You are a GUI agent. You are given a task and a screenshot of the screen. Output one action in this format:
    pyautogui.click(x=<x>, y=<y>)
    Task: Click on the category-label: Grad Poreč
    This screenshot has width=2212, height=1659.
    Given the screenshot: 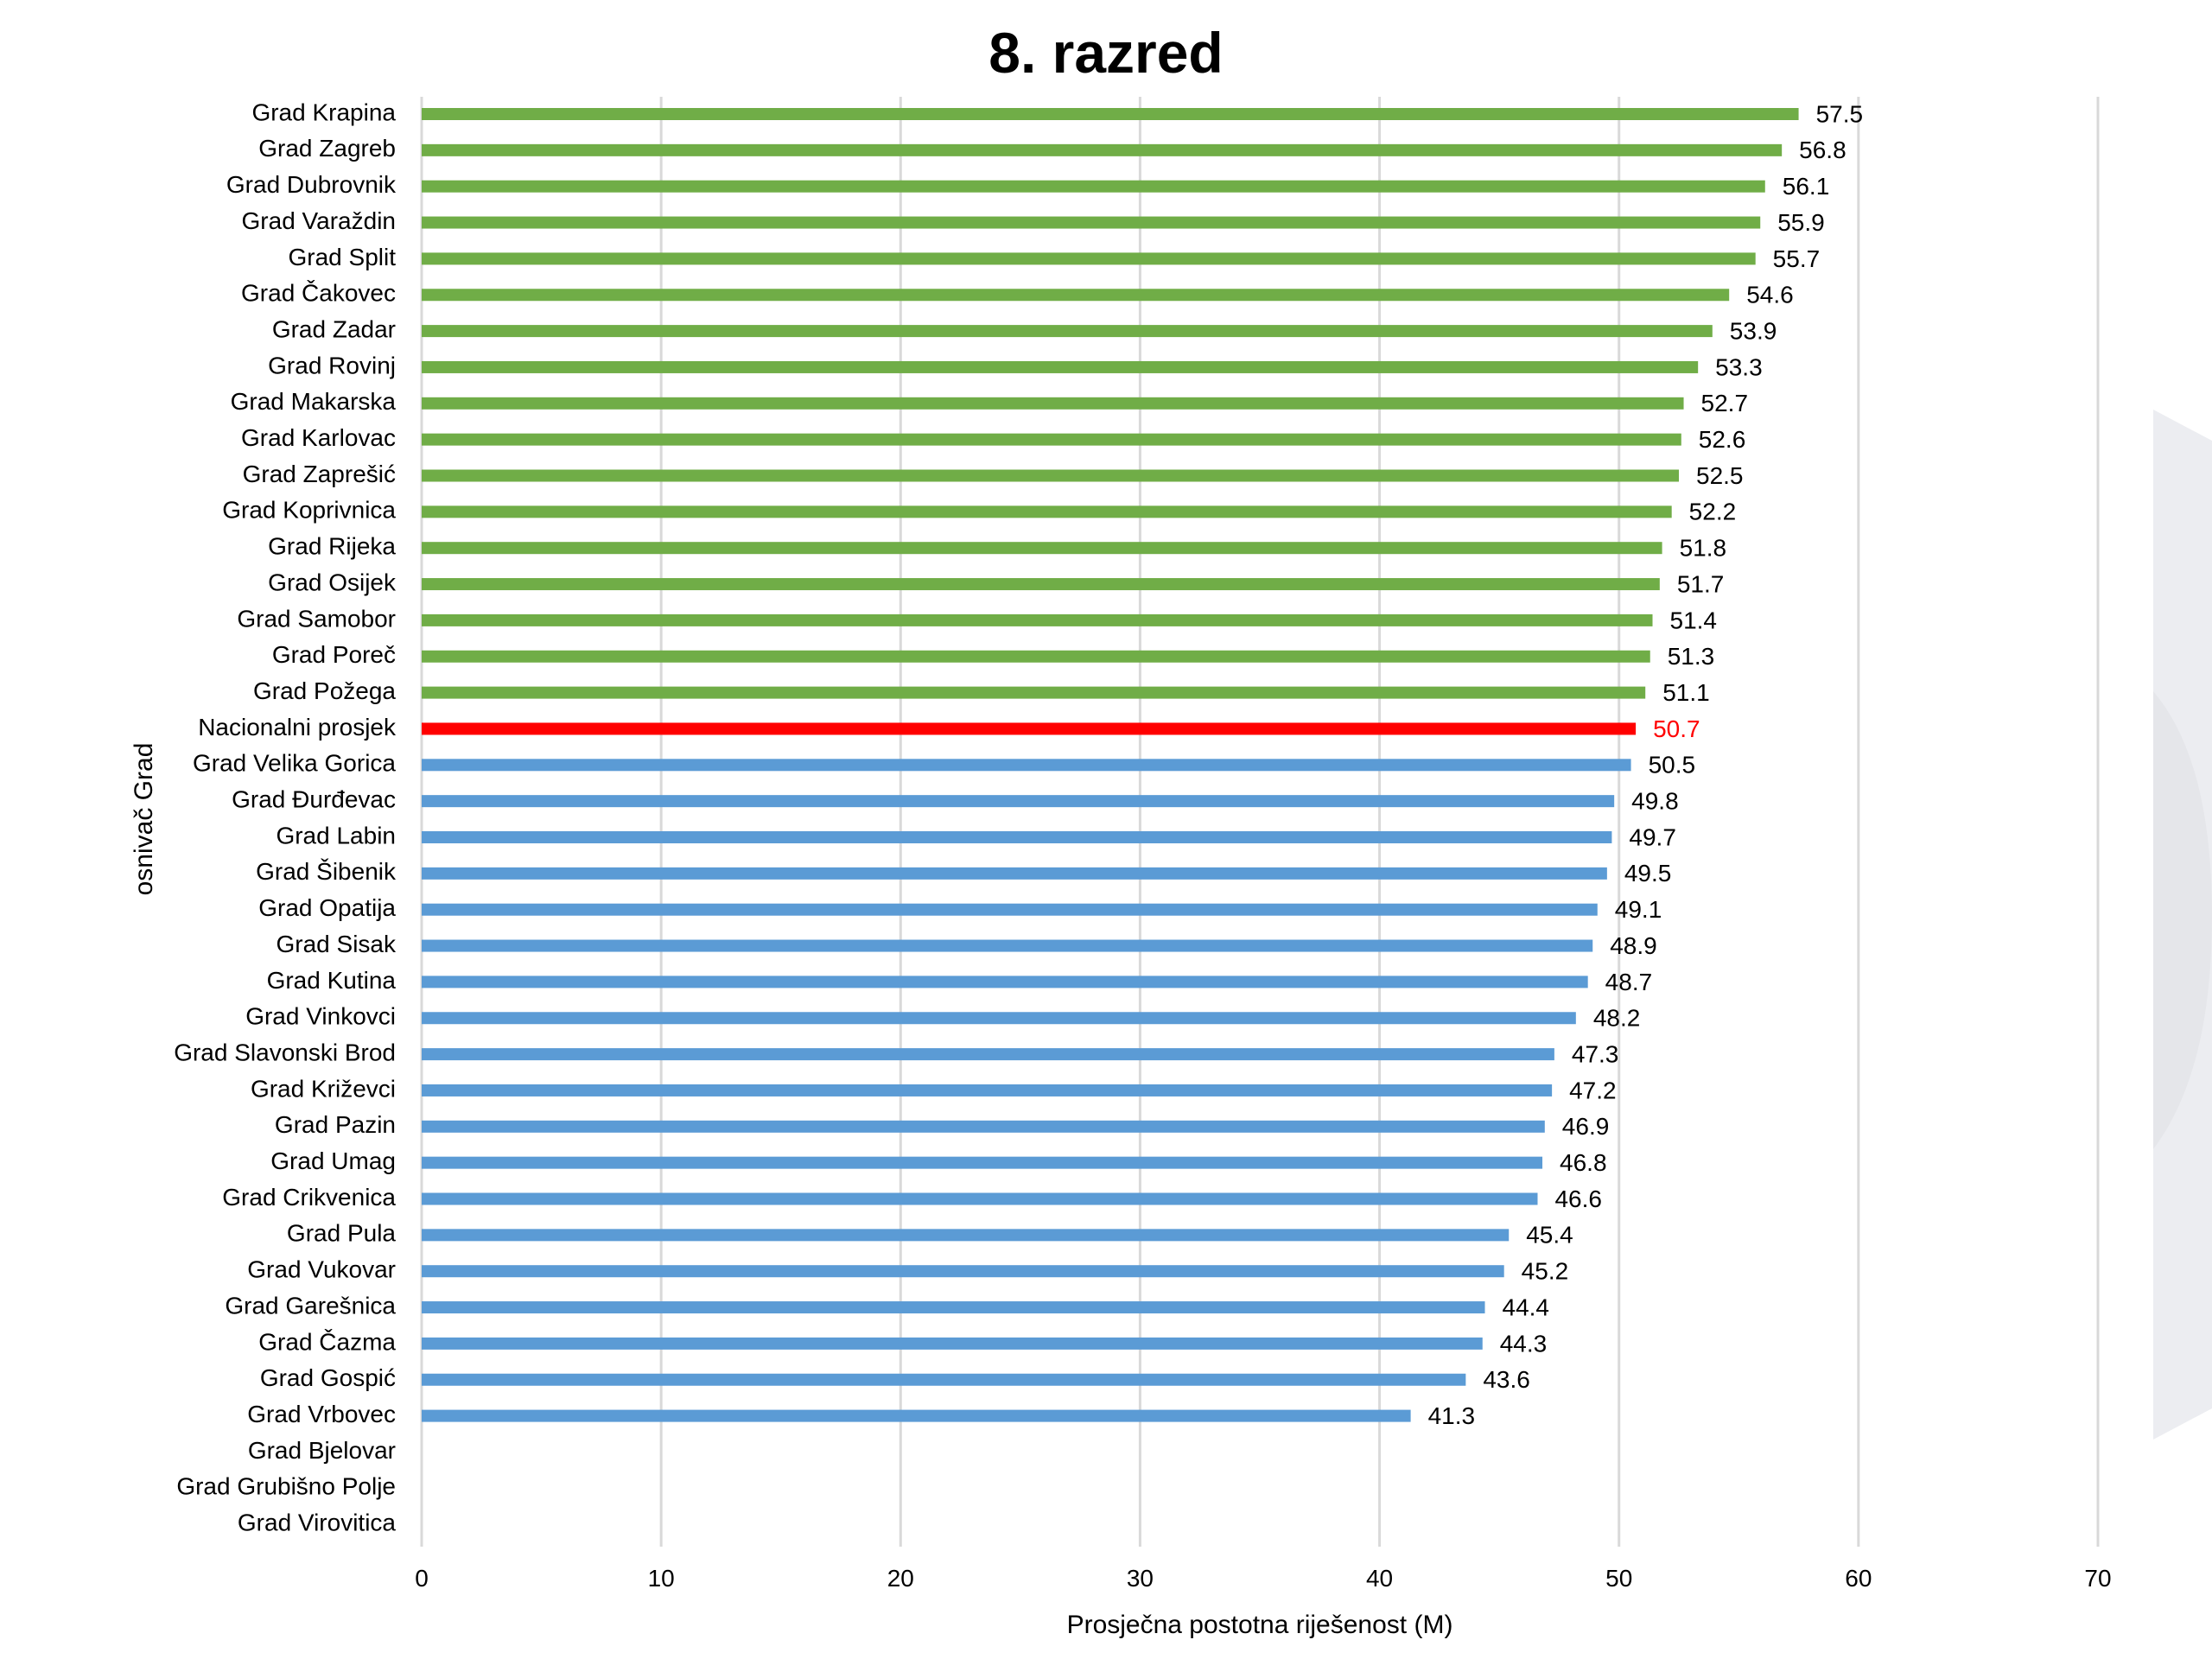 What is the action you would take?
    pyautogui.click(x=334, y=654)
    